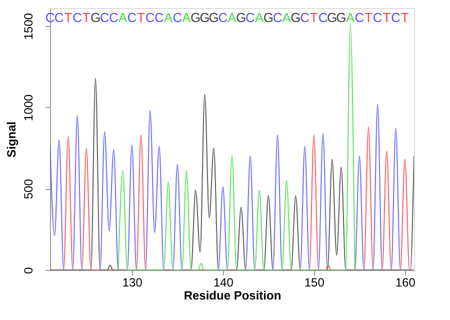 This screenshot has height=320, width=450. I want to click on x-tick-label: 150, so click(314, 283).